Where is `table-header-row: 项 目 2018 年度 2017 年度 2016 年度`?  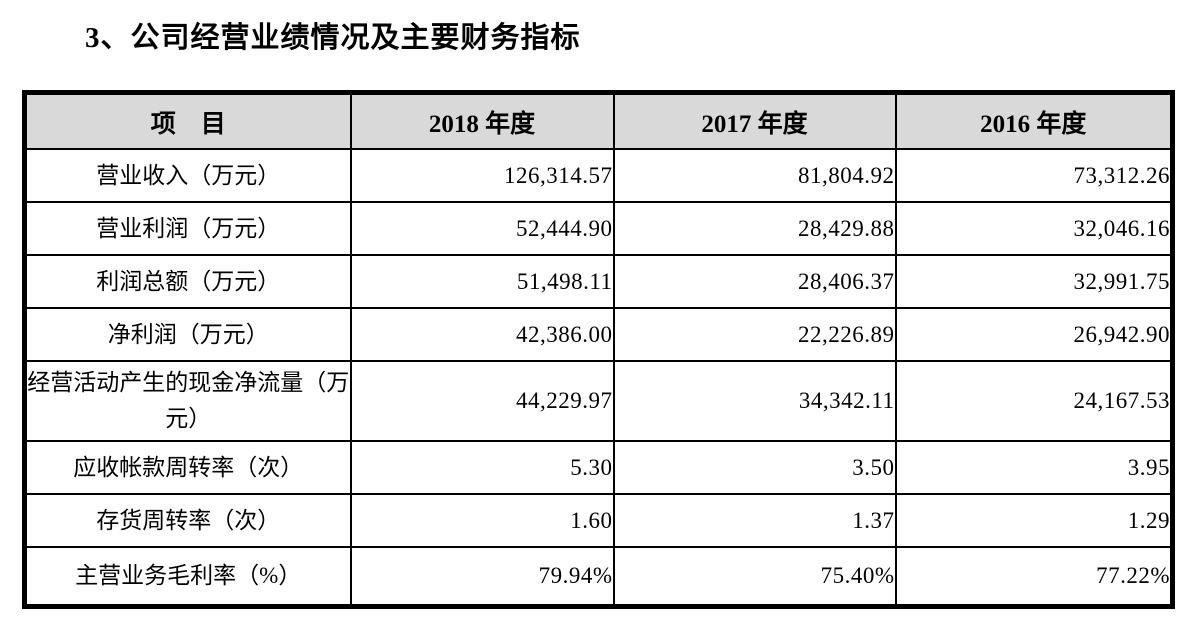 table-header-row: 项 目 2018 年度 2017 年度 2016 年度 is located at coordinates (598, 120).